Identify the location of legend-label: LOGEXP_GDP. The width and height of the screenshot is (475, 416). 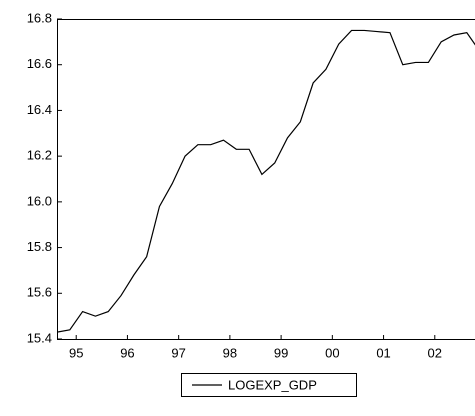
(272, 384).